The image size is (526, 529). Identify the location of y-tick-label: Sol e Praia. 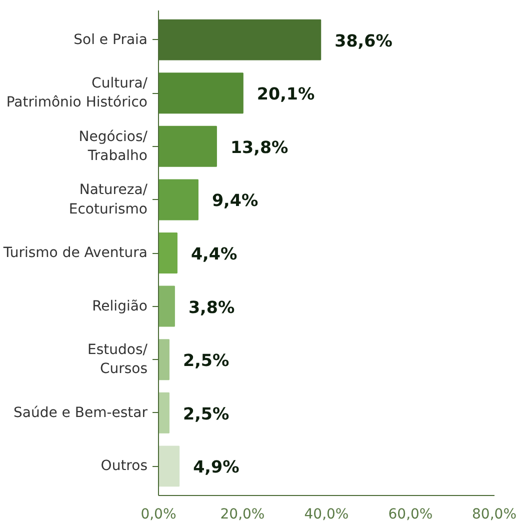
(111, 40).